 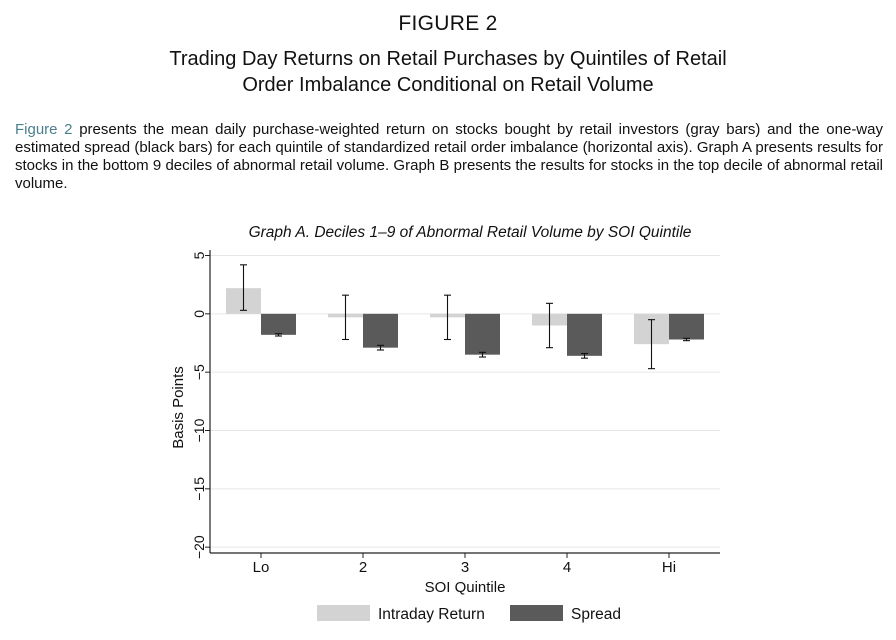 What do you see at coordinates (363, 567) in the screenshot?
I see `x-tick-label: 2` at bounding box center [363, 567].